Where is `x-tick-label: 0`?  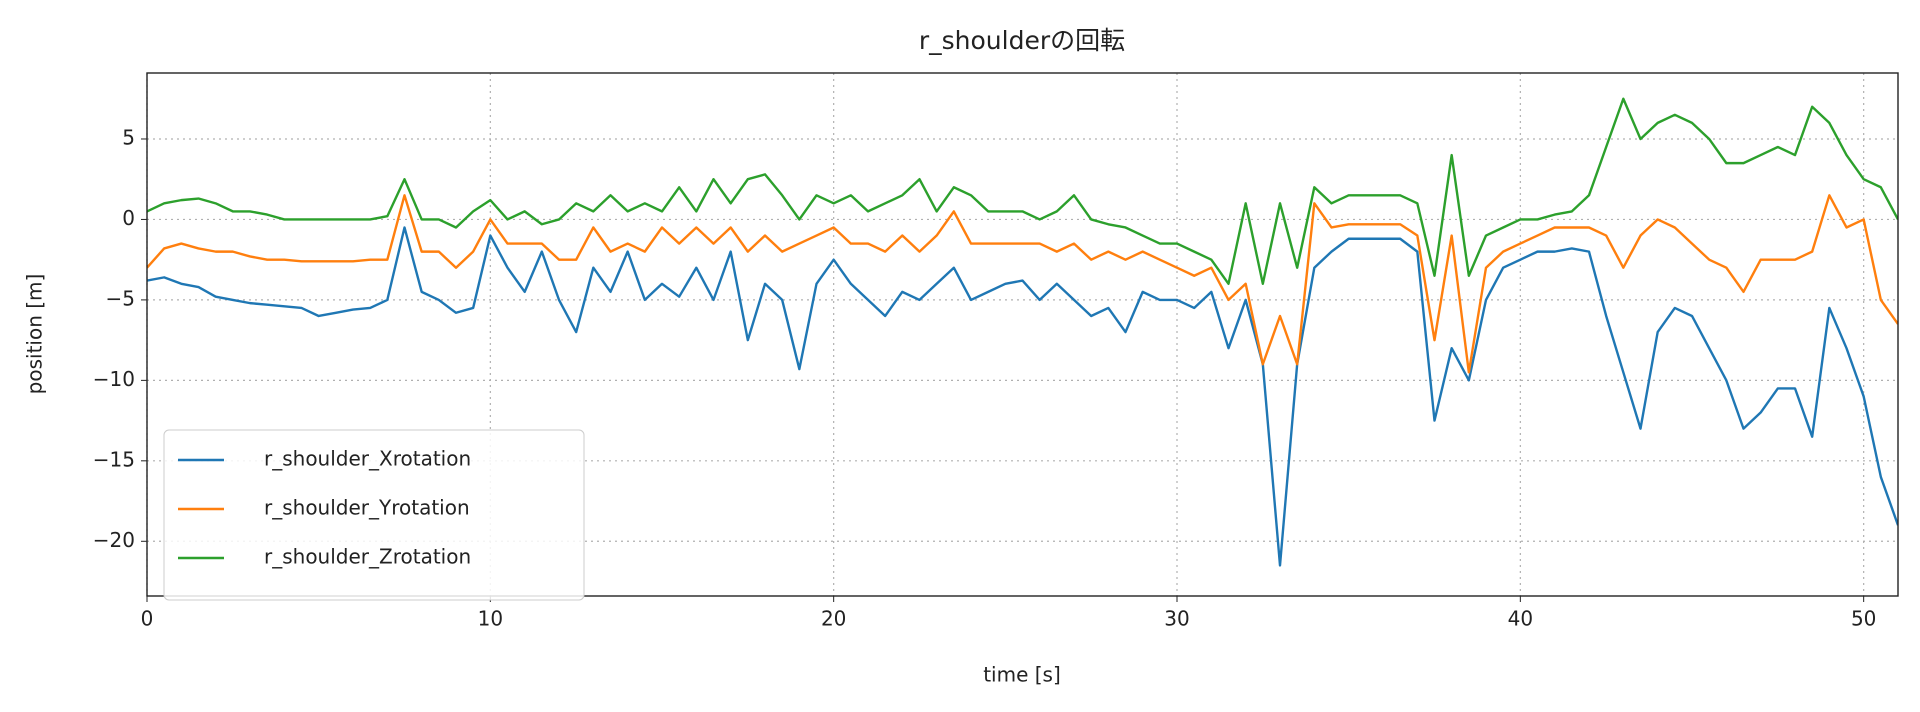 x-tick-label: 0 is located at coordinates (147, 619).